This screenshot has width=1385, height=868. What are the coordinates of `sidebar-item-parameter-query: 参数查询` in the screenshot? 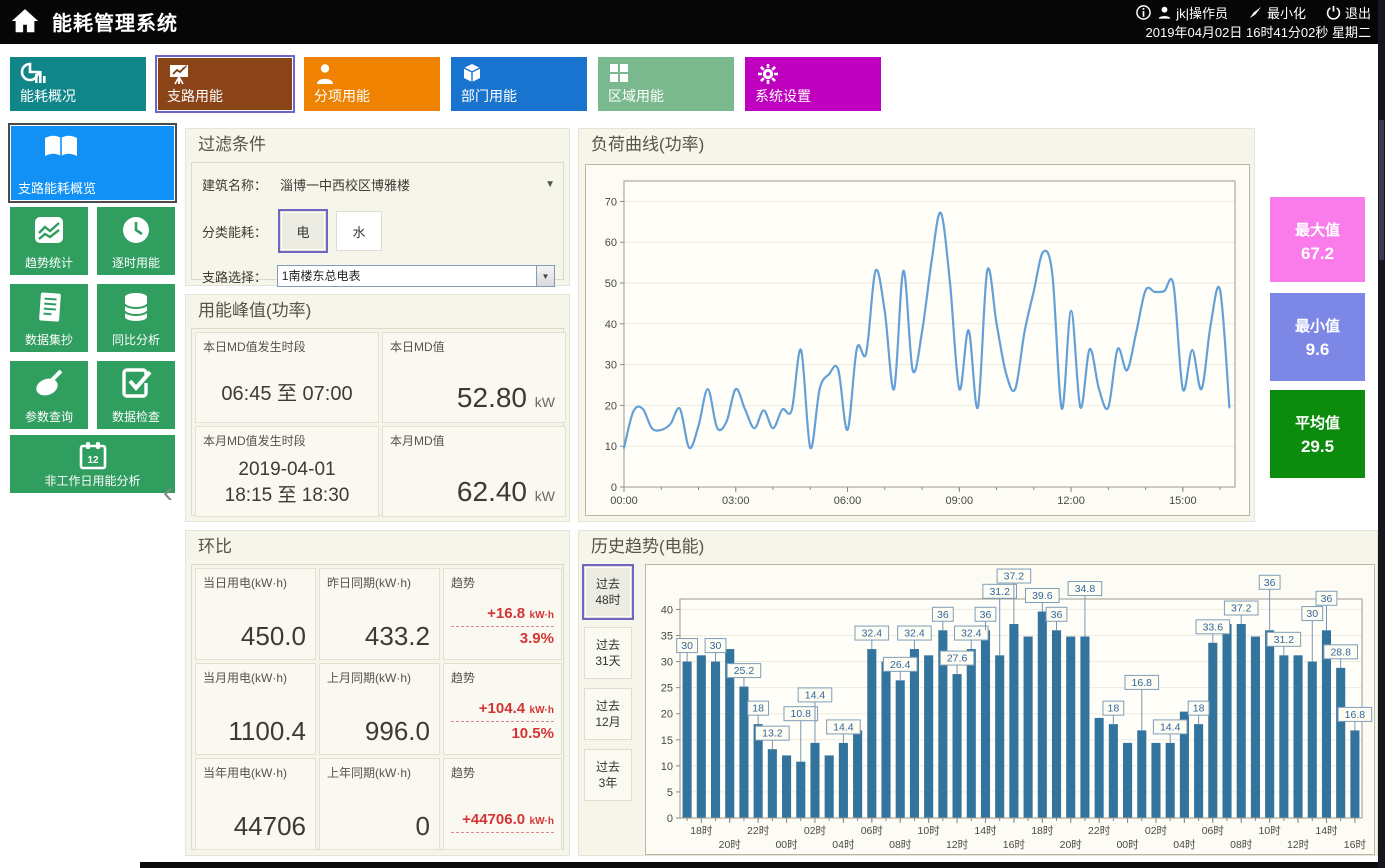 It's located at (49, 395).